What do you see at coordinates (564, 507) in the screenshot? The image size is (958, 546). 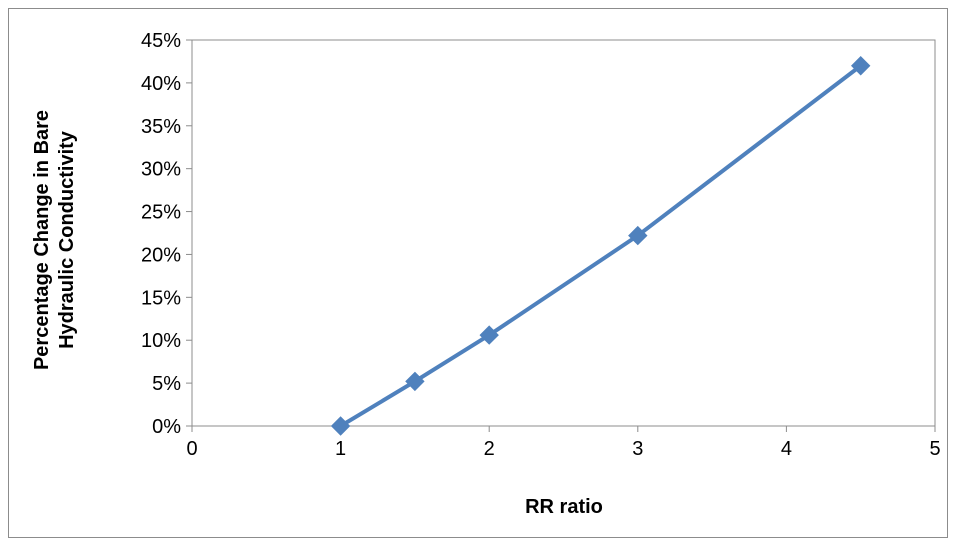 I see `x-axis-title: RR ratio` at bounding box center [564, 507].